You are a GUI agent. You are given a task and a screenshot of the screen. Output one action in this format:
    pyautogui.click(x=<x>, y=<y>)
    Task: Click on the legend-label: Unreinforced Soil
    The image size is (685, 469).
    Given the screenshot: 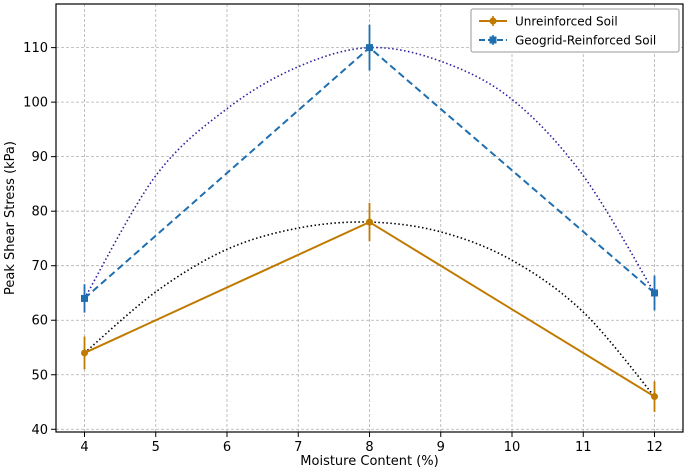 What is the action you would take?
    pyautogui.click(x=566, y=22)
    